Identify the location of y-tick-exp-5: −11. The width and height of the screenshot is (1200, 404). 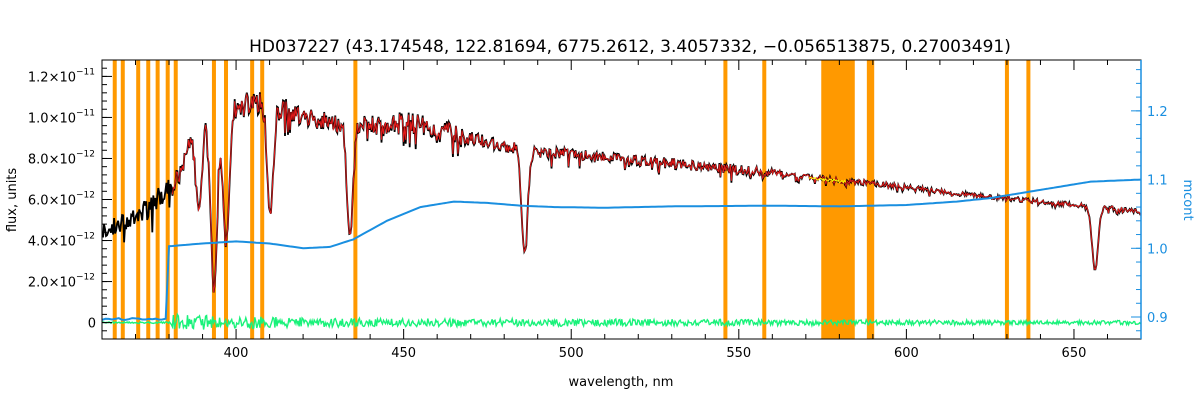
(85, 113).